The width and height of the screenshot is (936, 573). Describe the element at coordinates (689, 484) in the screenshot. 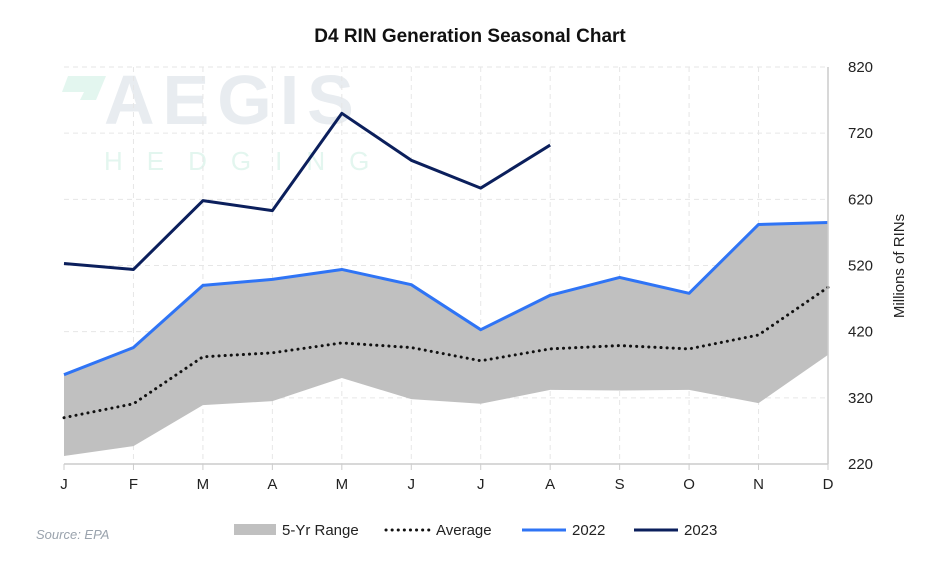

I see `x-tick-label: O` at that location.